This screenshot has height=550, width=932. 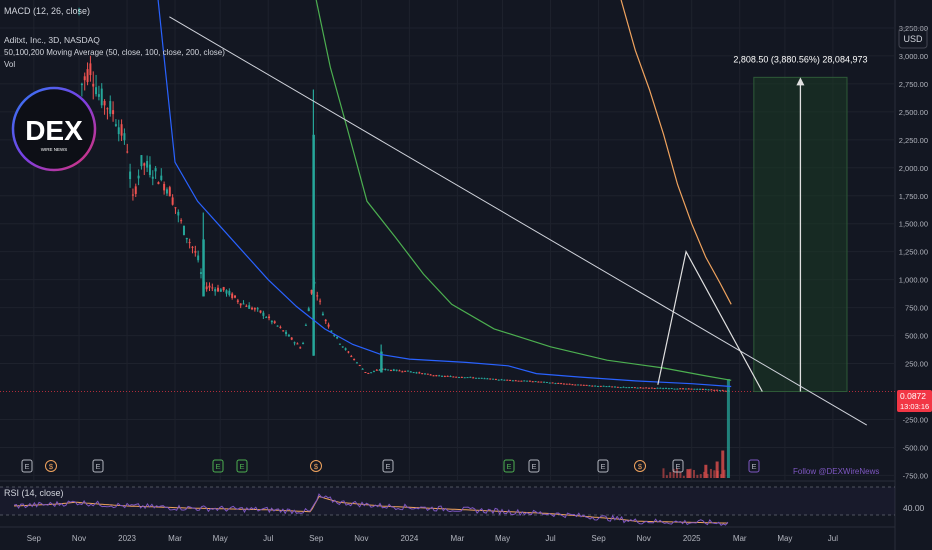 I want to click on currency-button: USD, so click(x=913, y=38).